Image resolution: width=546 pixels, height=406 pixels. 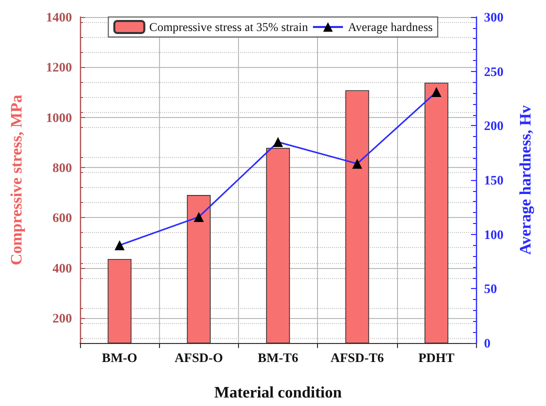 What do you see at coordinates (391, 27) in the screenshot?
I see `legend-label: Average hardness` at bounding box center [391, 27].